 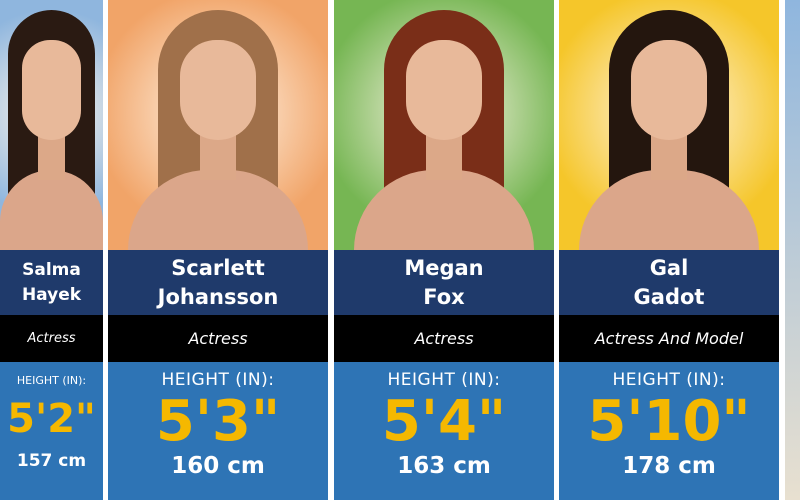 I want to click on height-cm: 163 cm, so click(x=444, y=466).